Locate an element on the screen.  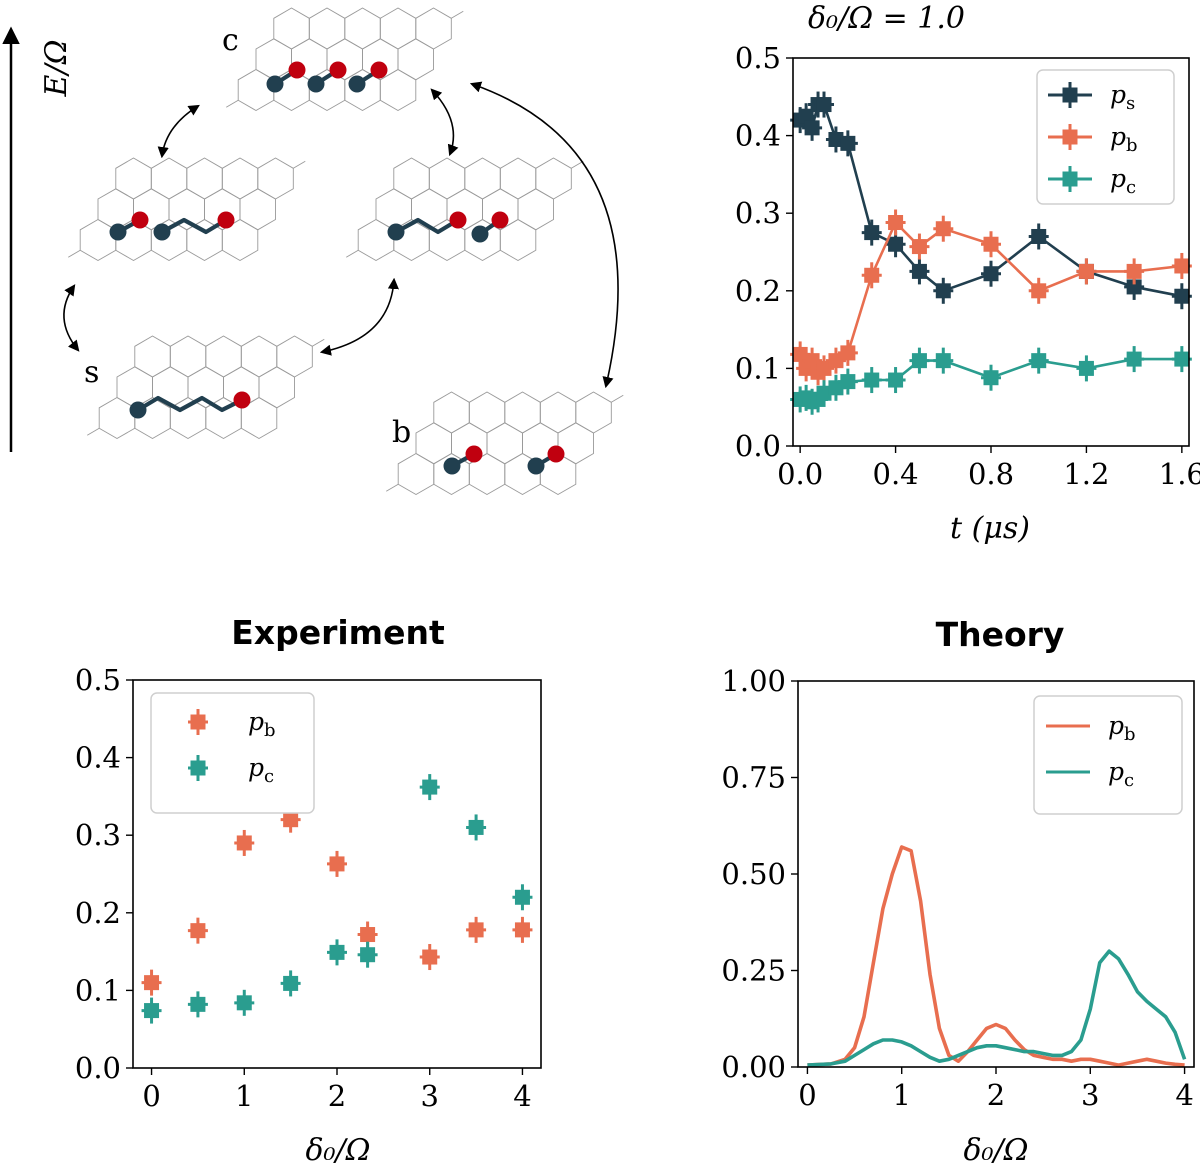
y-tick-label: 0.75 is located at coordinates (753, 778).